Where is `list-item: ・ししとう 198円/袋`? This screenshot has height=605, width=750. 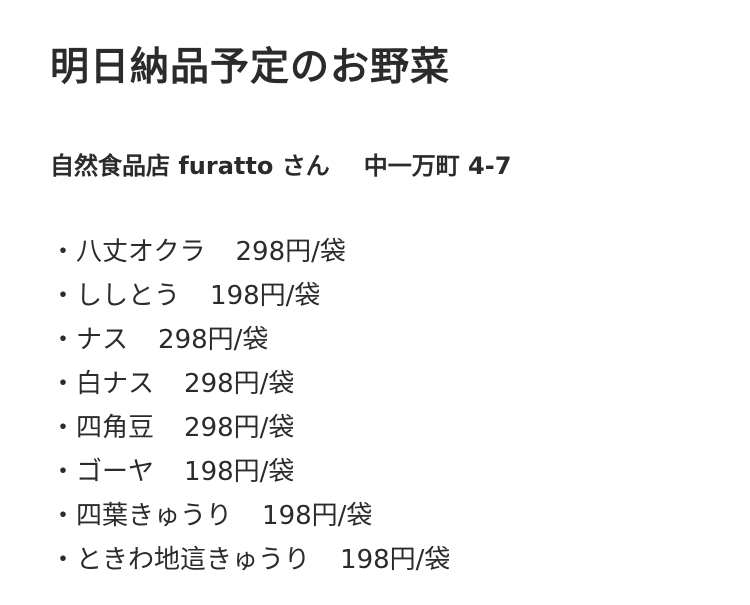
list-item: ・ししとう 198円/袋 is located at coordinates (250, 296).